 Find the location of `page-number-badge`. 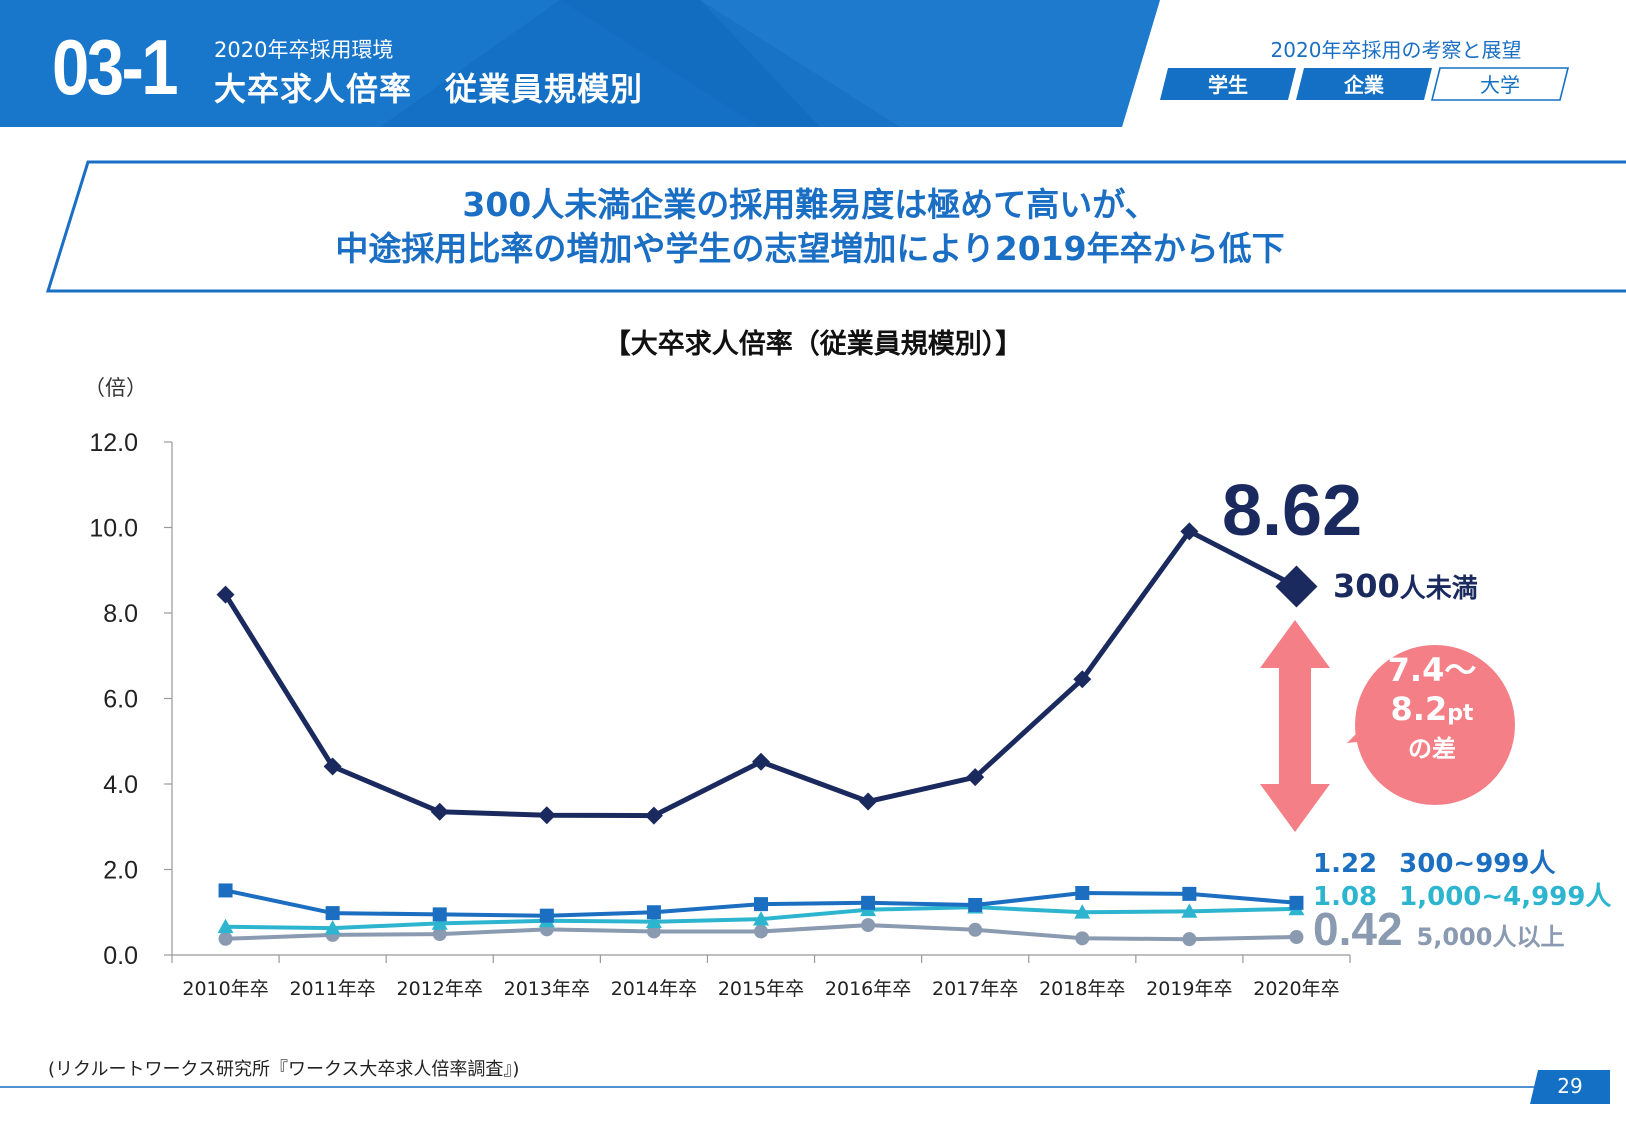

page-number-badge is located at coordinates (1570, 1087).